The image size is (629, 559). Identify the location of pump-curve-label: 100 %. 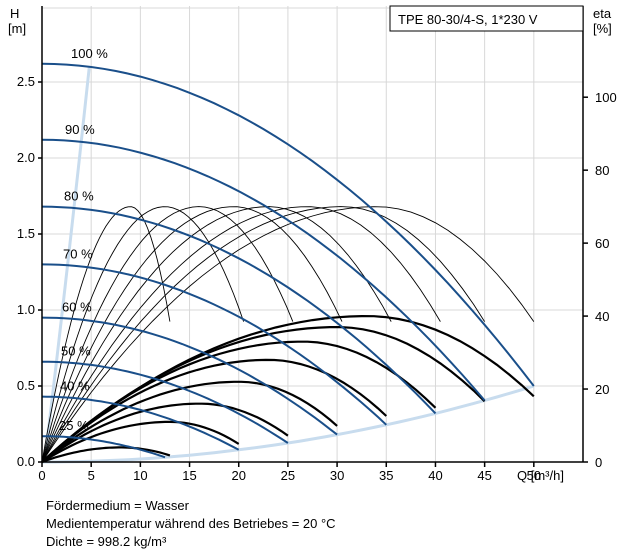
(89, 53).